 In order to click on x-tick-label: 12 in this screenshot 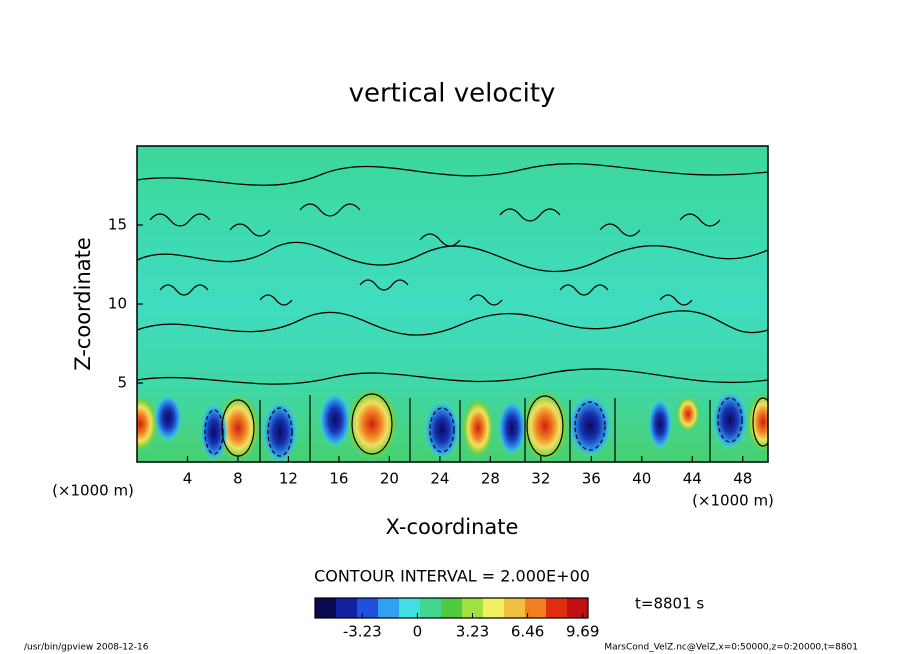, I will do `click(288, 479)`.